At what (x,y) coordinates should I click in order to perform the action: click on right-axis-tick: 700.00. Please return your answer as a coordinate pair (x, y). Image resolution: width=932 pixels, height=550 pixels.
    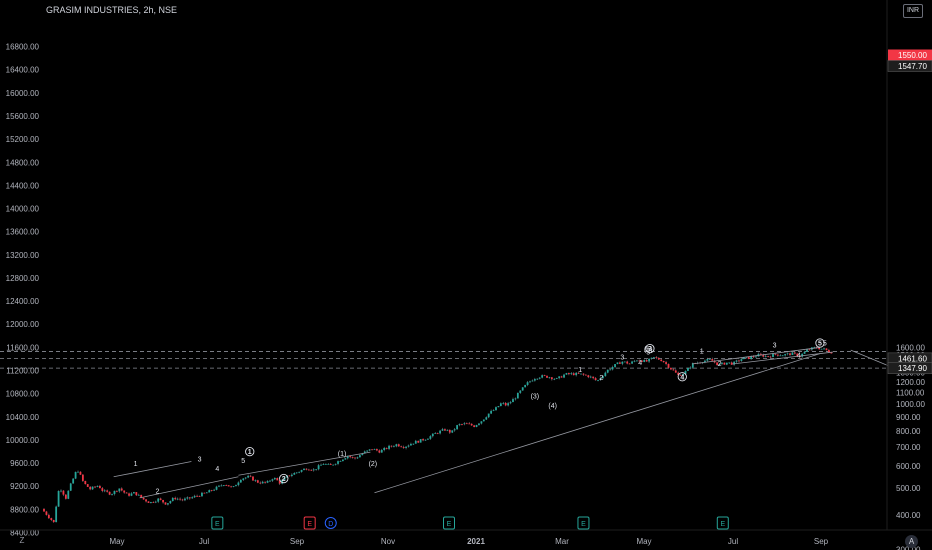
    Looking at the image, I should click on (908, 447).